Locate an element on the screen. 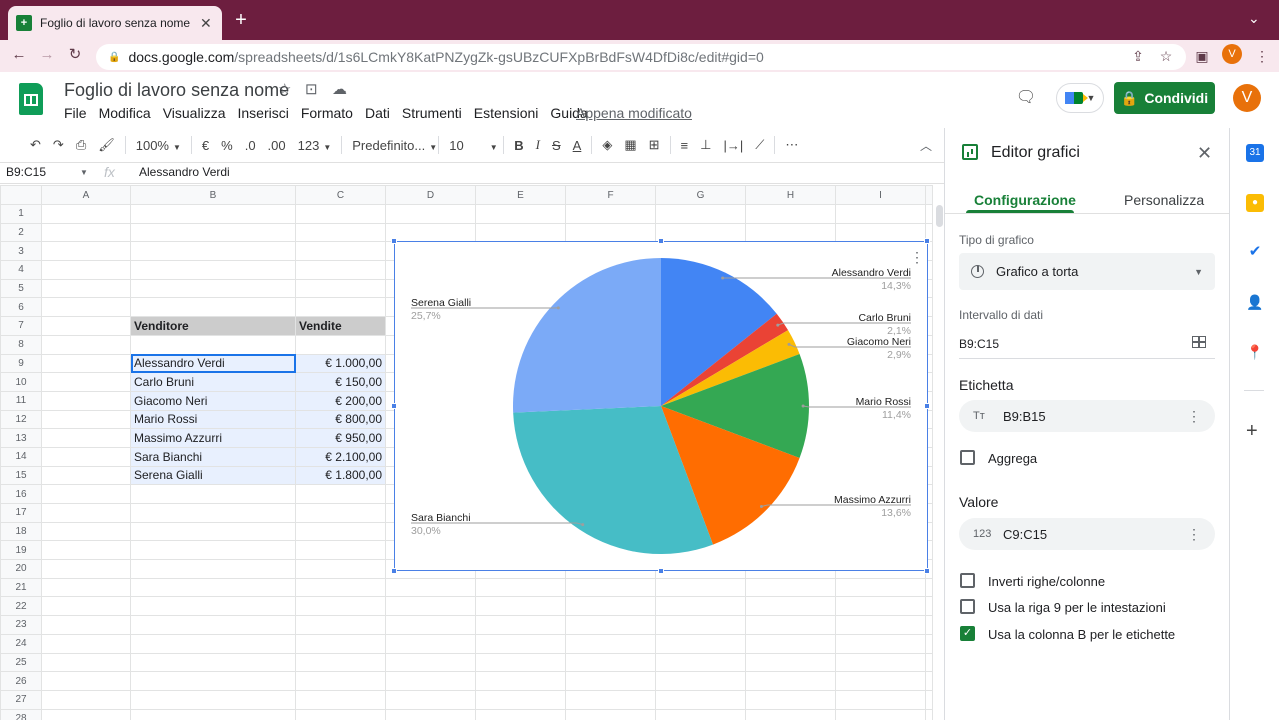 Image resolution: width=1279 pixels, height=720 pixels. account-avatar: V is located at coordinates (1247, 98).